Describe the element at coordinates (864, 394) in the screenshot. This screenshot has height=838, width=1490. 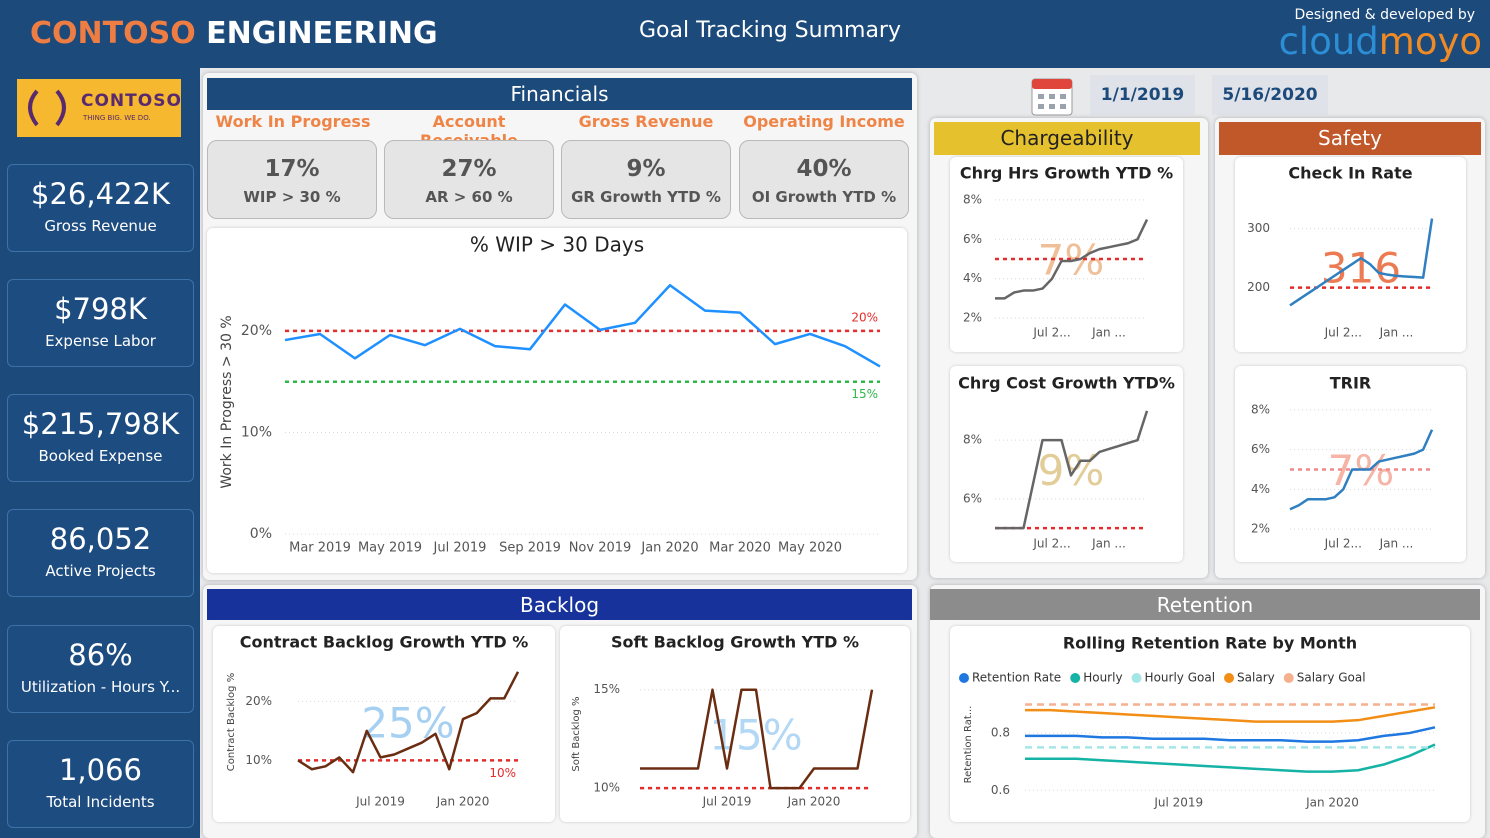
I see `target-label: 15%` at that location.